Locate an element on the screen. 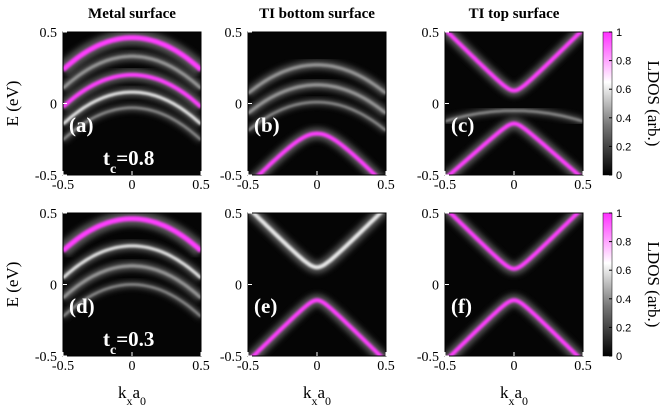  annotation-part: =0.8 is located at coordinates (135, 158).